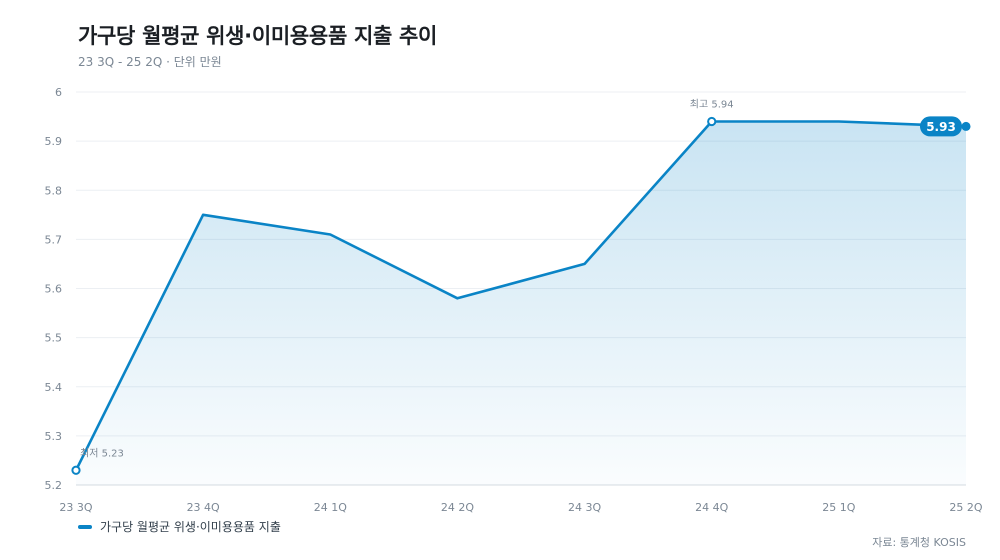 The image size is (1000, 560). What do you see at coordinates (190, 527) in the screenshot?
I see `legend-label: 가구당 월평균 위생·이미용용품 지출` at bounding box center [190, 527].